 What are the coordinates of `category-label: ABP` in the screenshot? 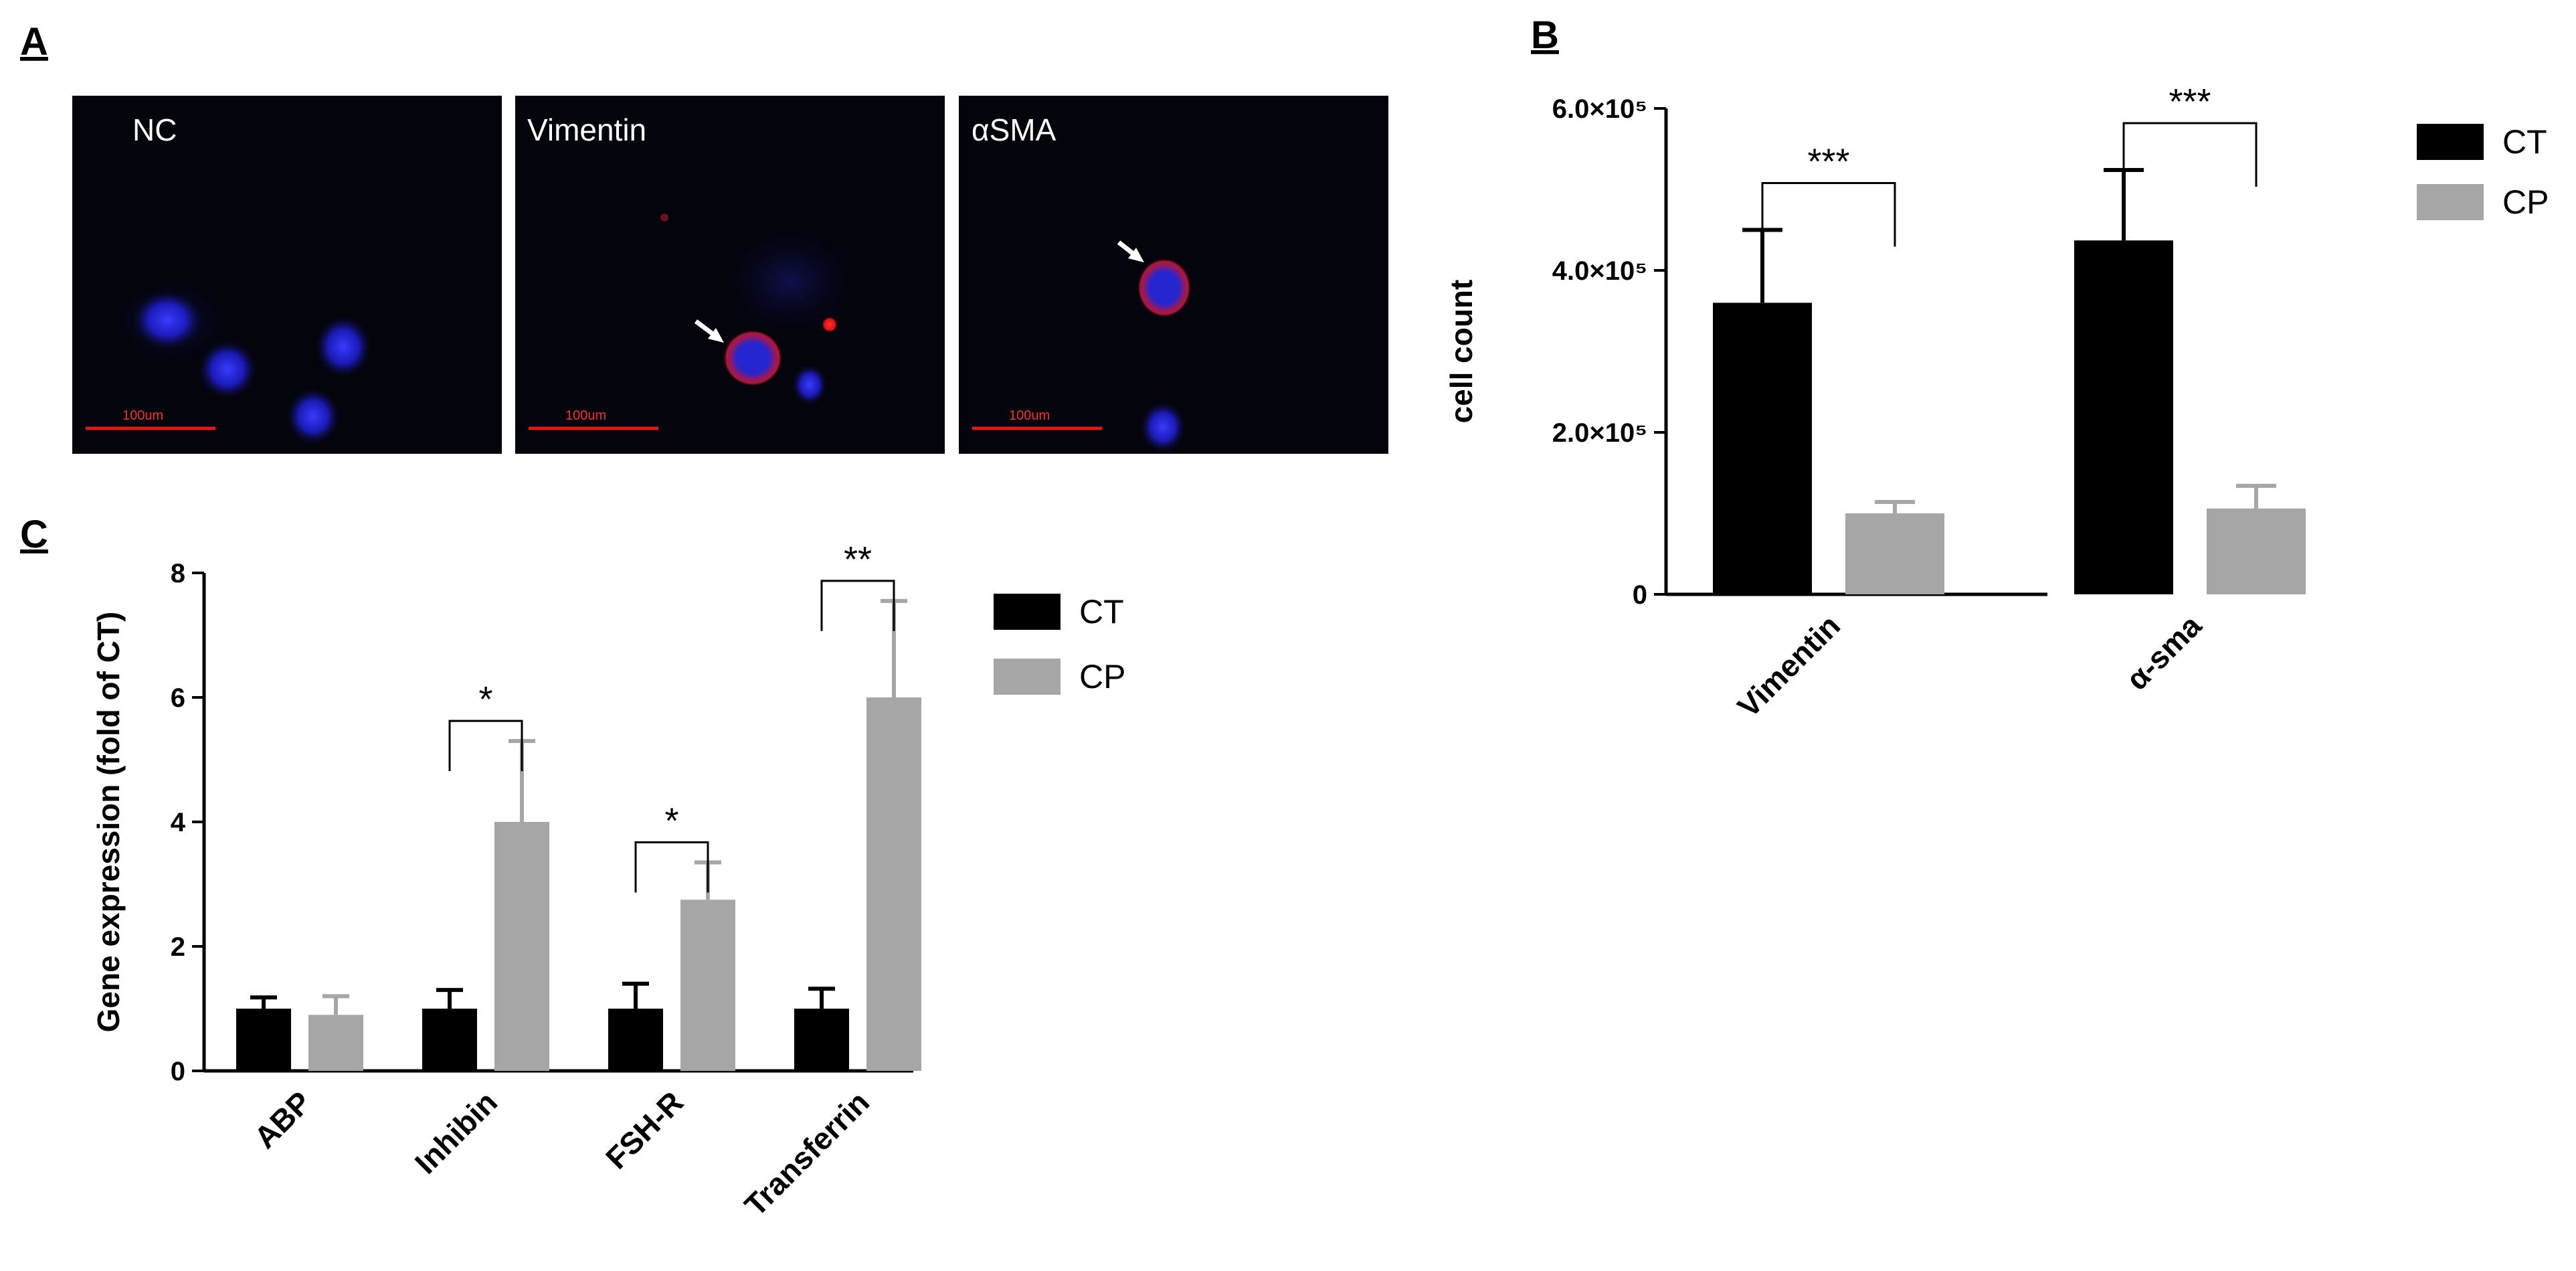 It's located at (283, 1119).